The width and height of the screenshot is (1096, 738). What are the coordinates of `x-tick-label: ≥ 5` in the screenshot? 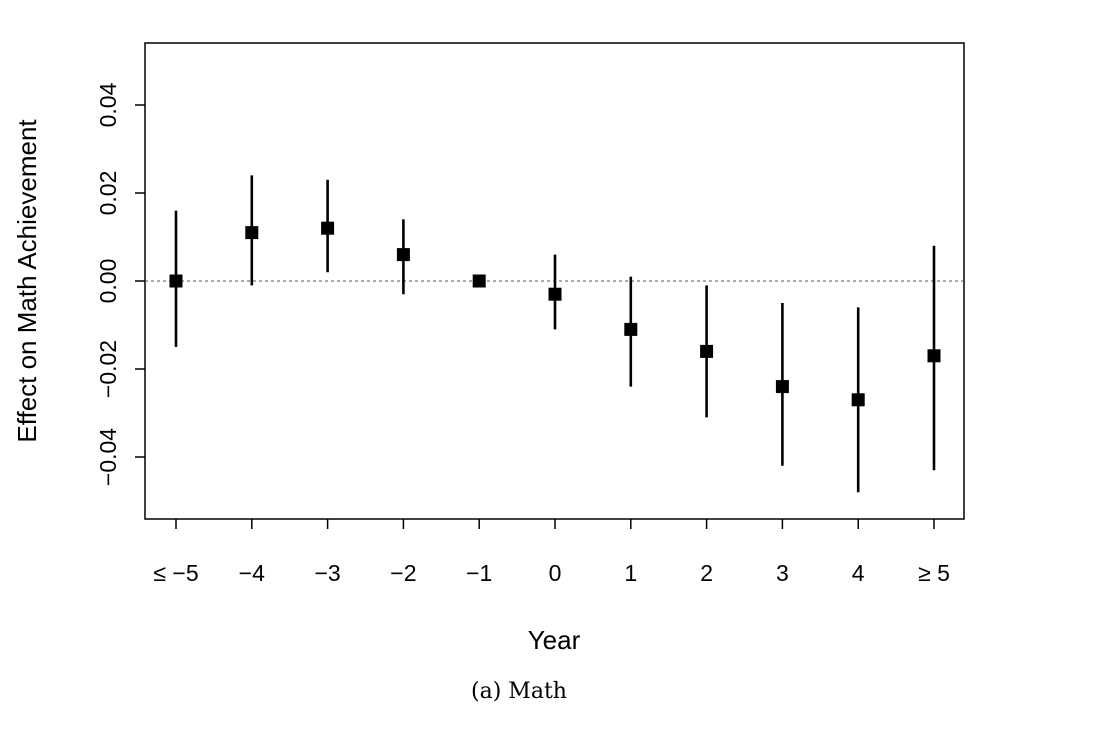 It's located at (934, 573).